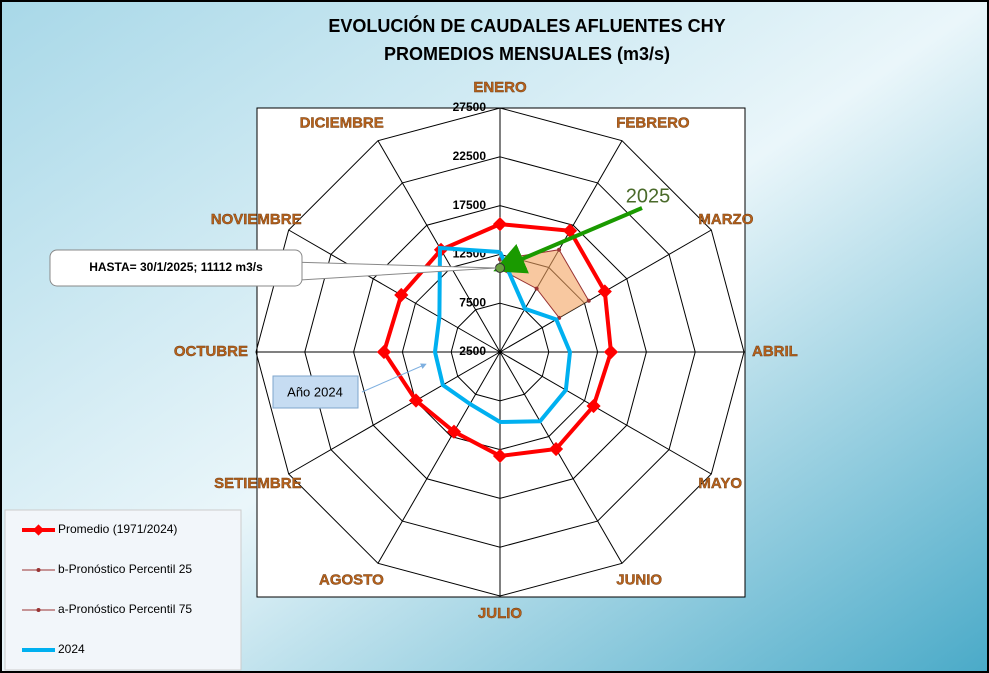  I want to click on category-label: JULIO, so click(500, 613).